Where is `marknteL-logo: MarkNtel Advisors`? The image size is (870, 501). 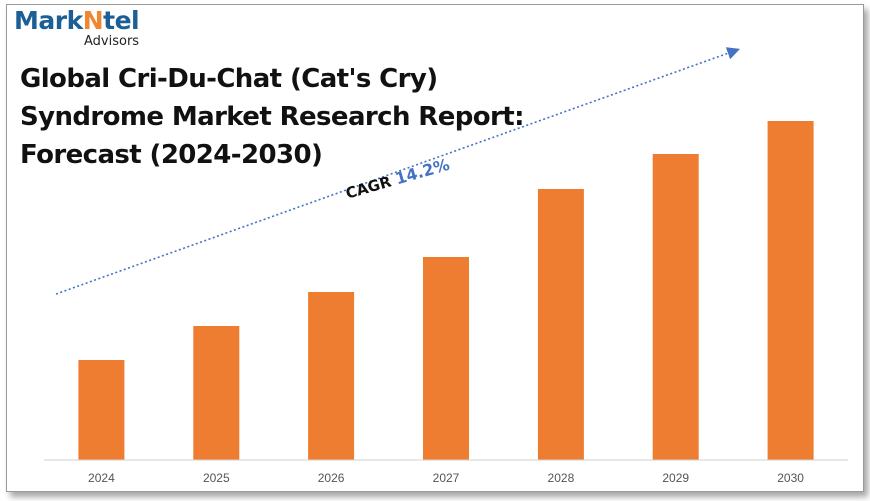 marknteL-logo: MarkNtel Advisors is located at coordinates (77, 28).